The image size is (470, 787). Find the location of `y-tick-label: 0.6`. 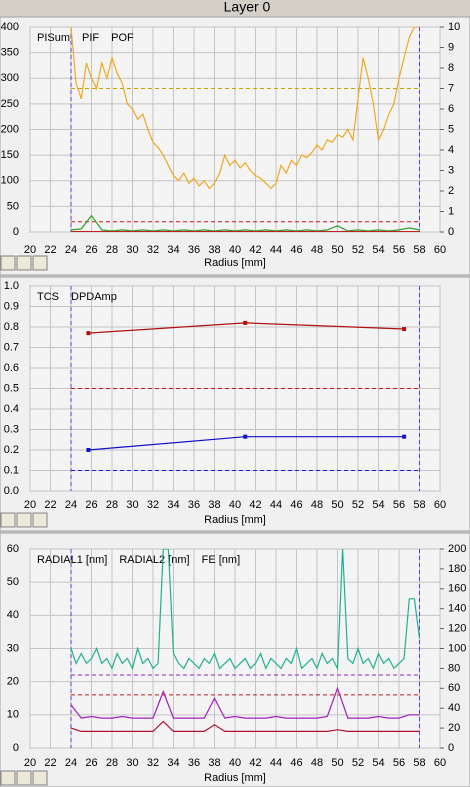

y-tick-label: 0.6 is located at coordinates (11, 368).